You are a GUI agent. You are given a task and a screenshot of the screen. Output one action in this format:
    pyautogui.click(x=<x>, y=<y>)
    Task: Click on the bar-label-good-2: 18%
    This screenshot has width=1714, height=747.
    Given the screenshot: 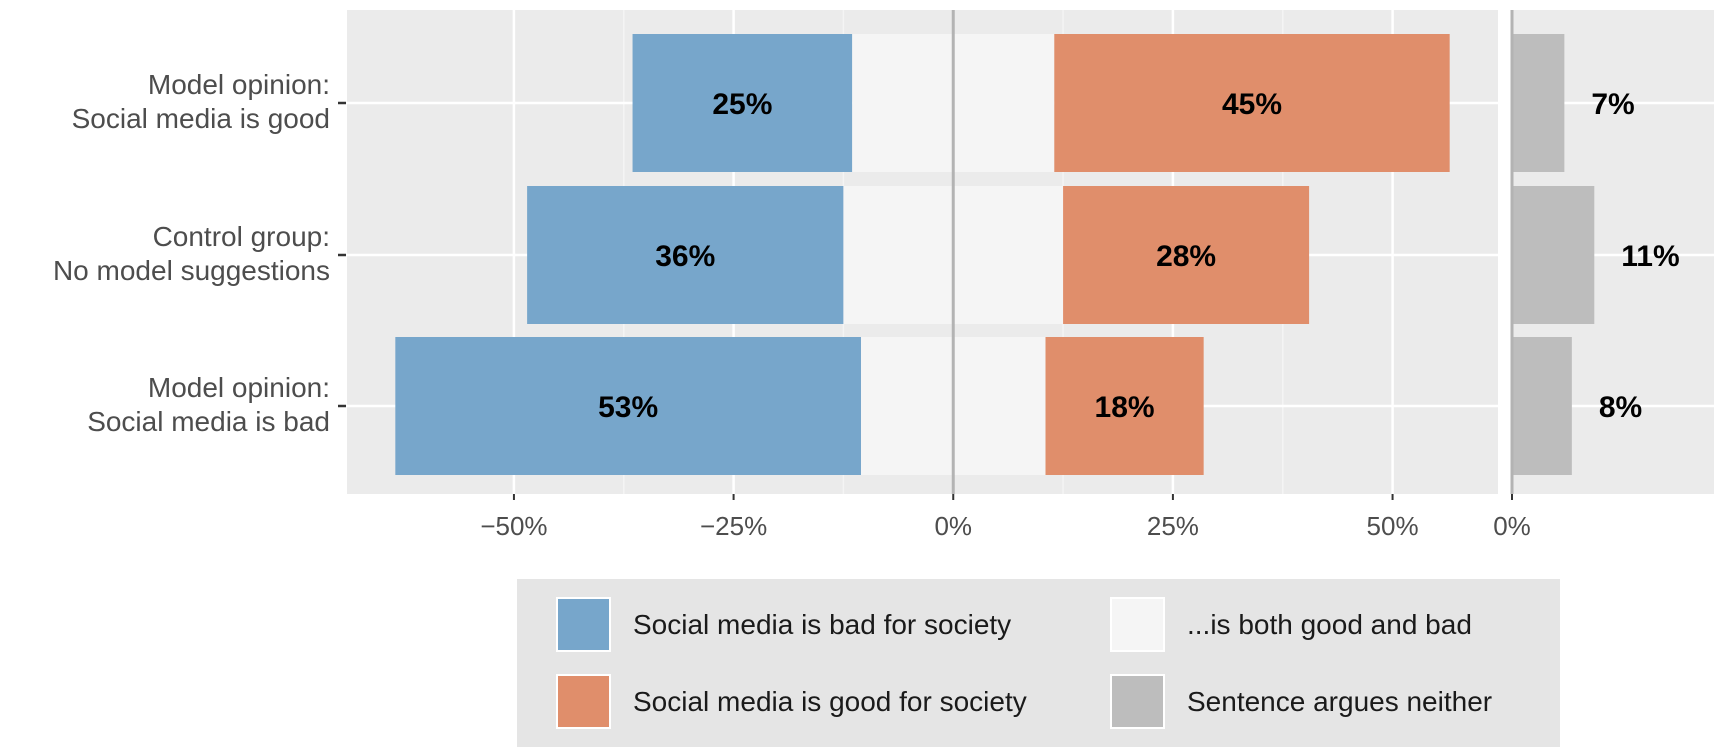 What is the action you would take?
    pyautogui.click(x=1125, y=407)
    